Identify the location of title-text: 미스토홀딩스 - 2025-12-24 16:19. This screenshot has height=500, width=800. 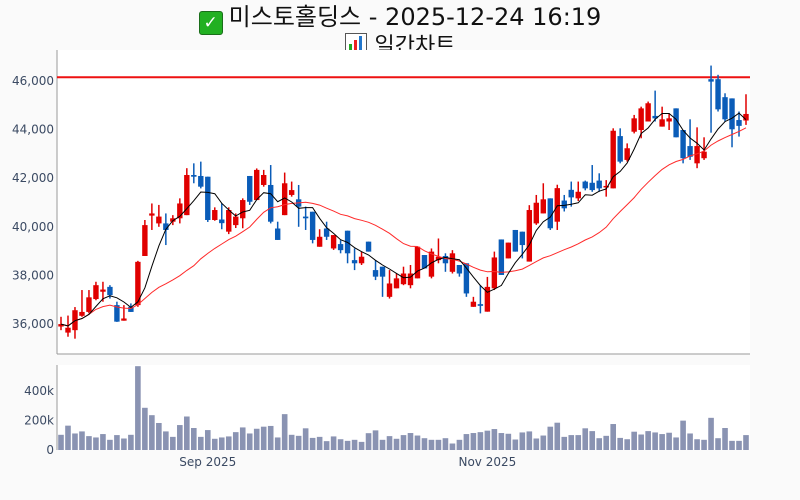
(415, 17).